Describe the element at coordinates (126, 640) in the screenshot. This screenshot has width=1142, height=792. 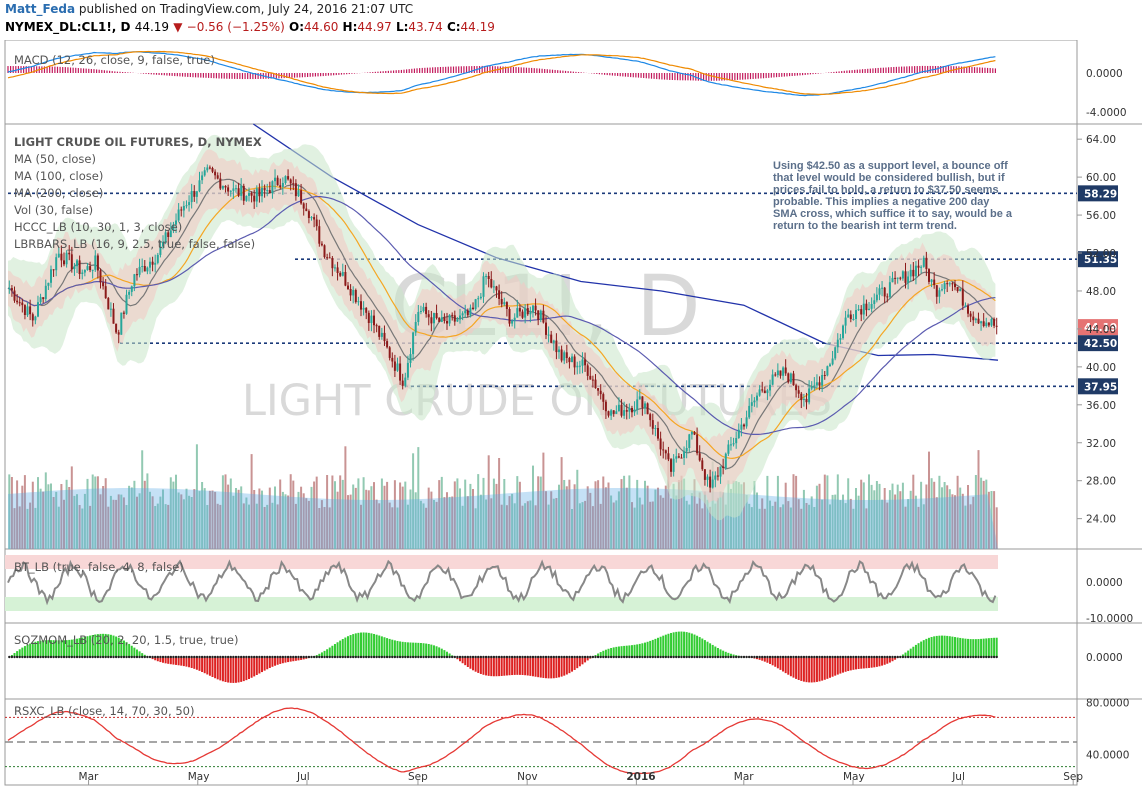
I see `sqz-legend: SQZMOM_LB (20, 2, 20, 1.5, true, true)` at that location.